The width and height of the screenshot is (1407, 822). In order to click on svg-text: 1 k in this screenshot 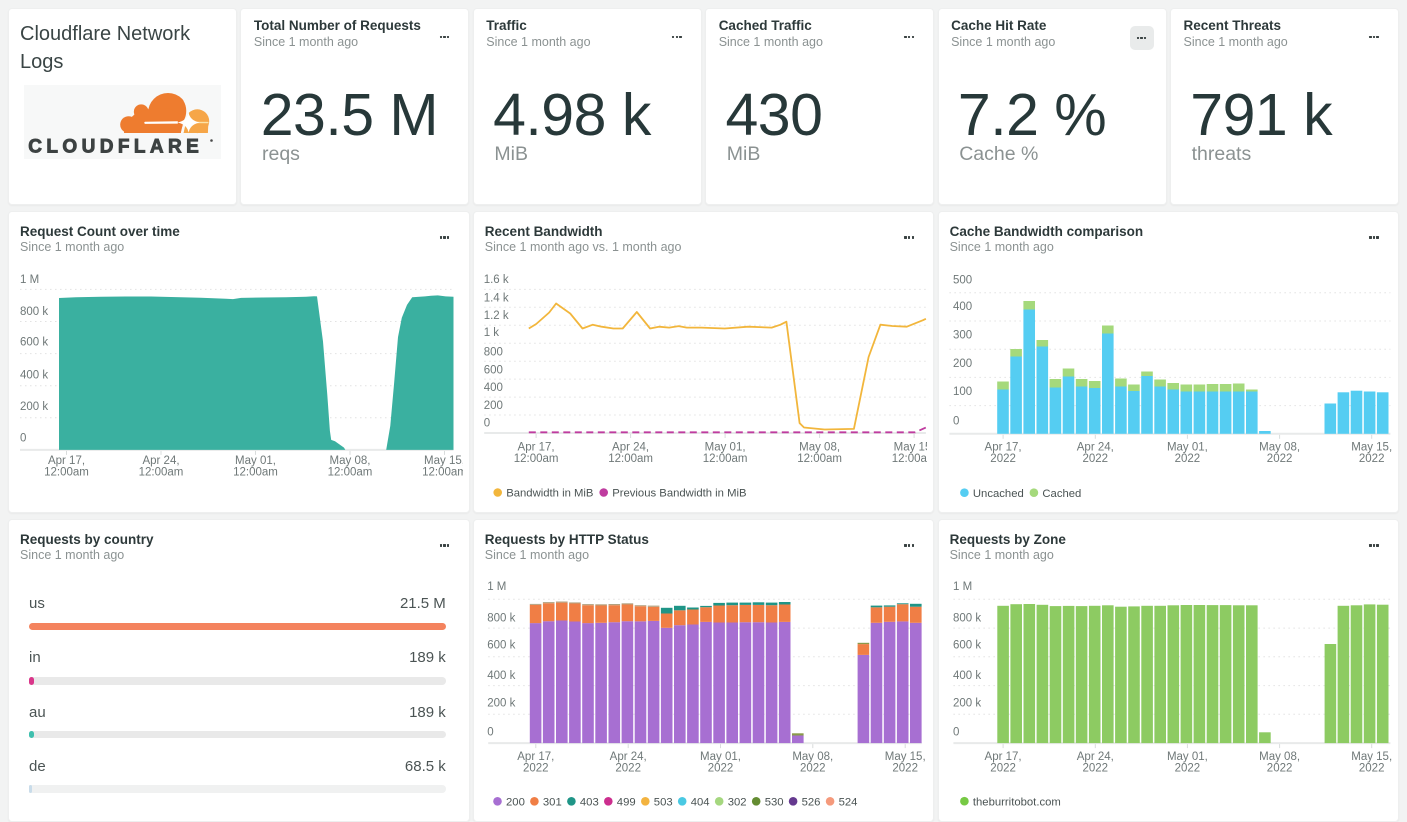, I will do `click(491, 333)`.